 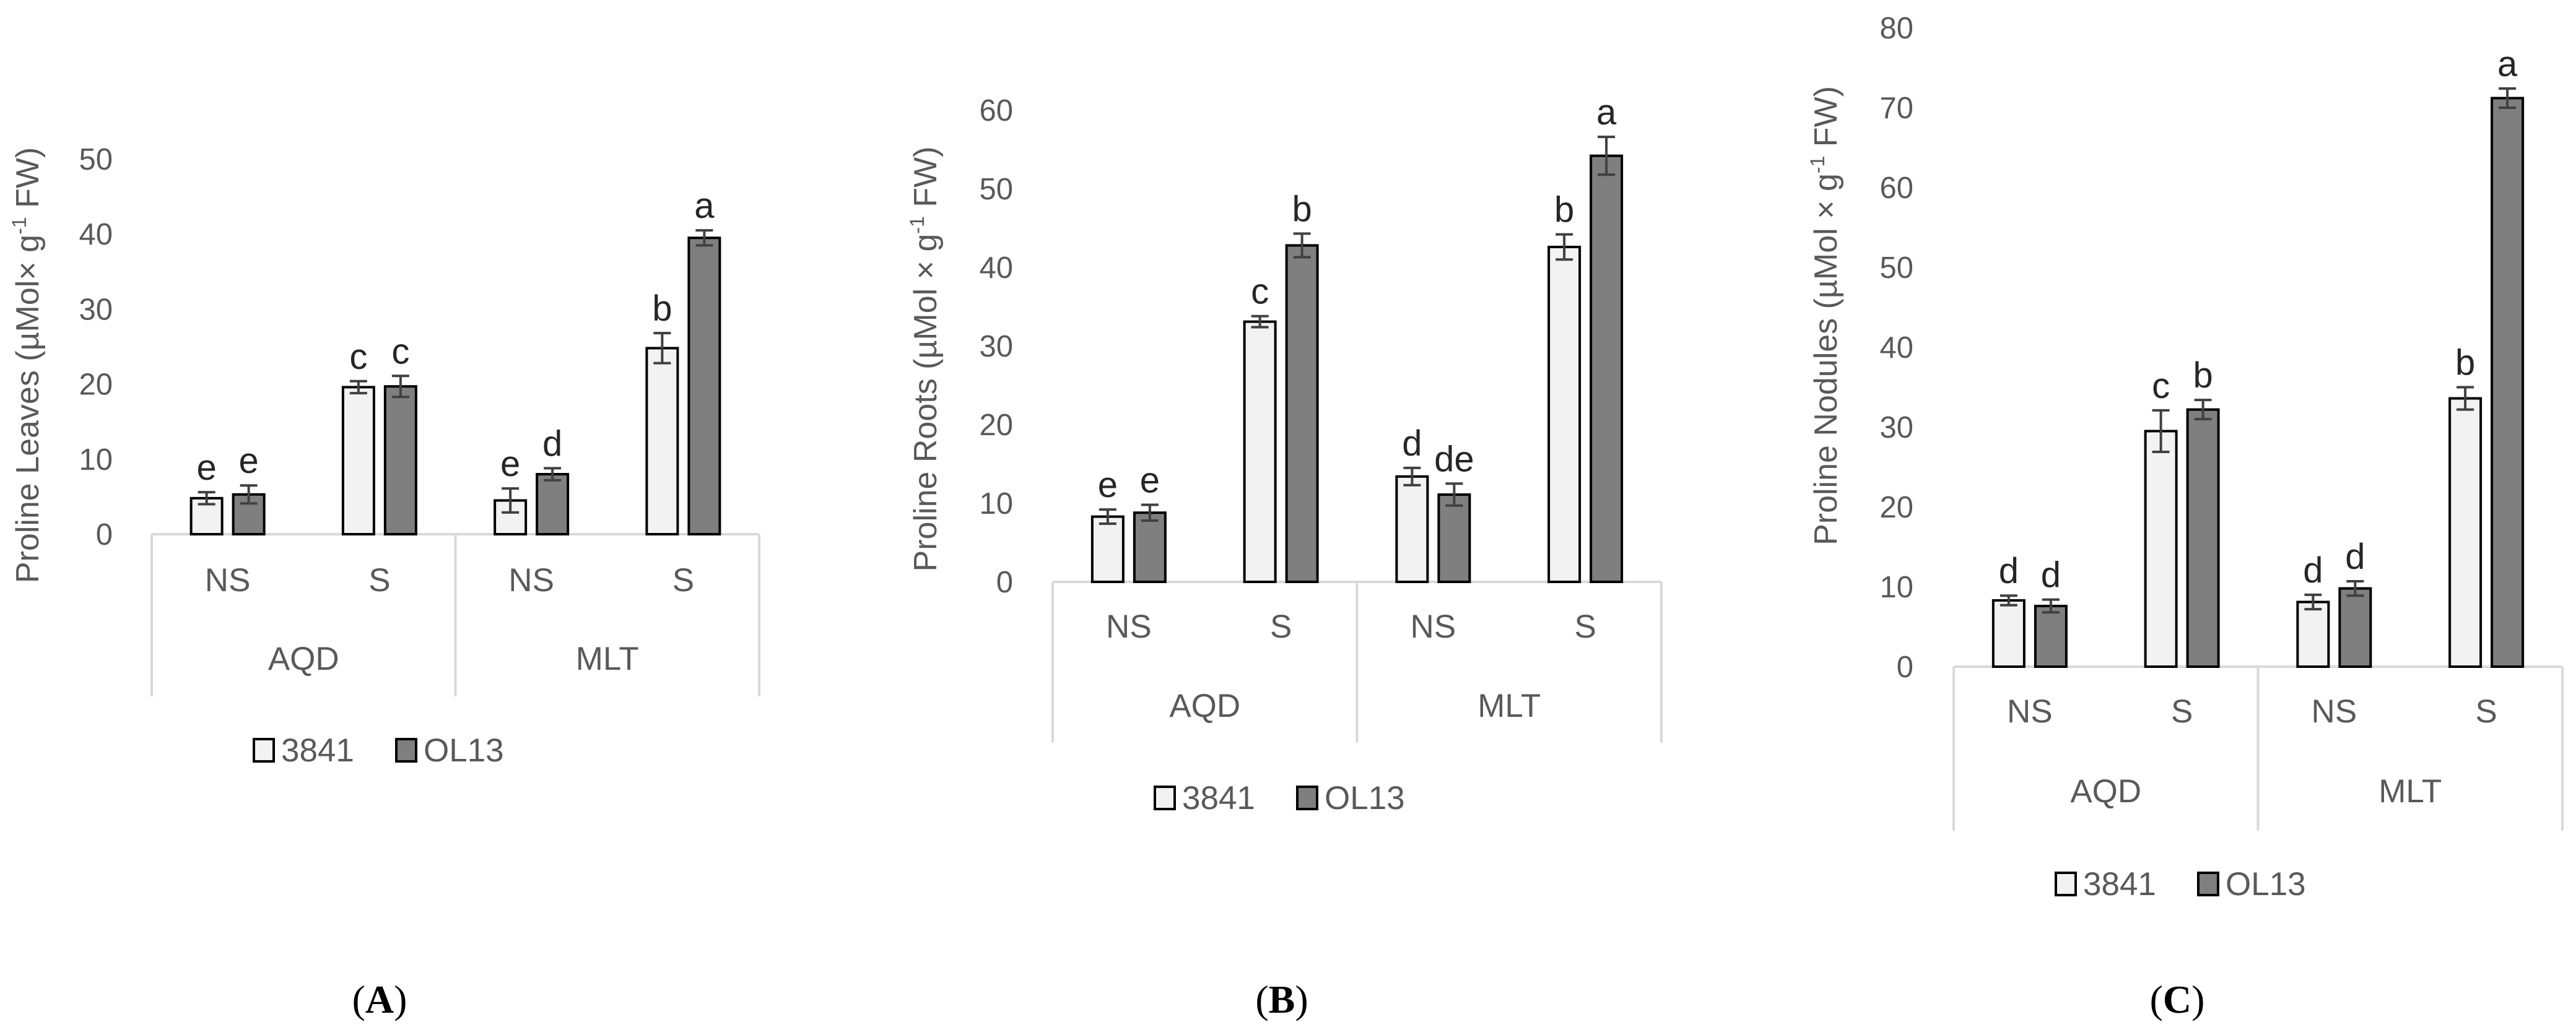 I want to click on panel-label-letter: B, so click(x=1282, y=999).